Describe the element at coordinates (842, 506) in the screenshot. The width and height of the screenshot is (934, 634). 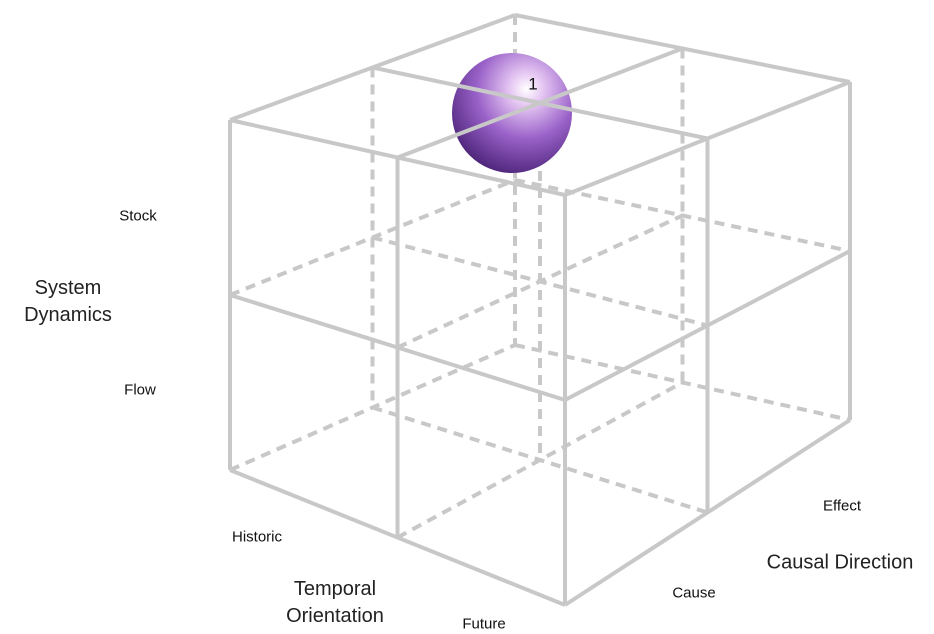
I see `level-label: Effect` at that location.